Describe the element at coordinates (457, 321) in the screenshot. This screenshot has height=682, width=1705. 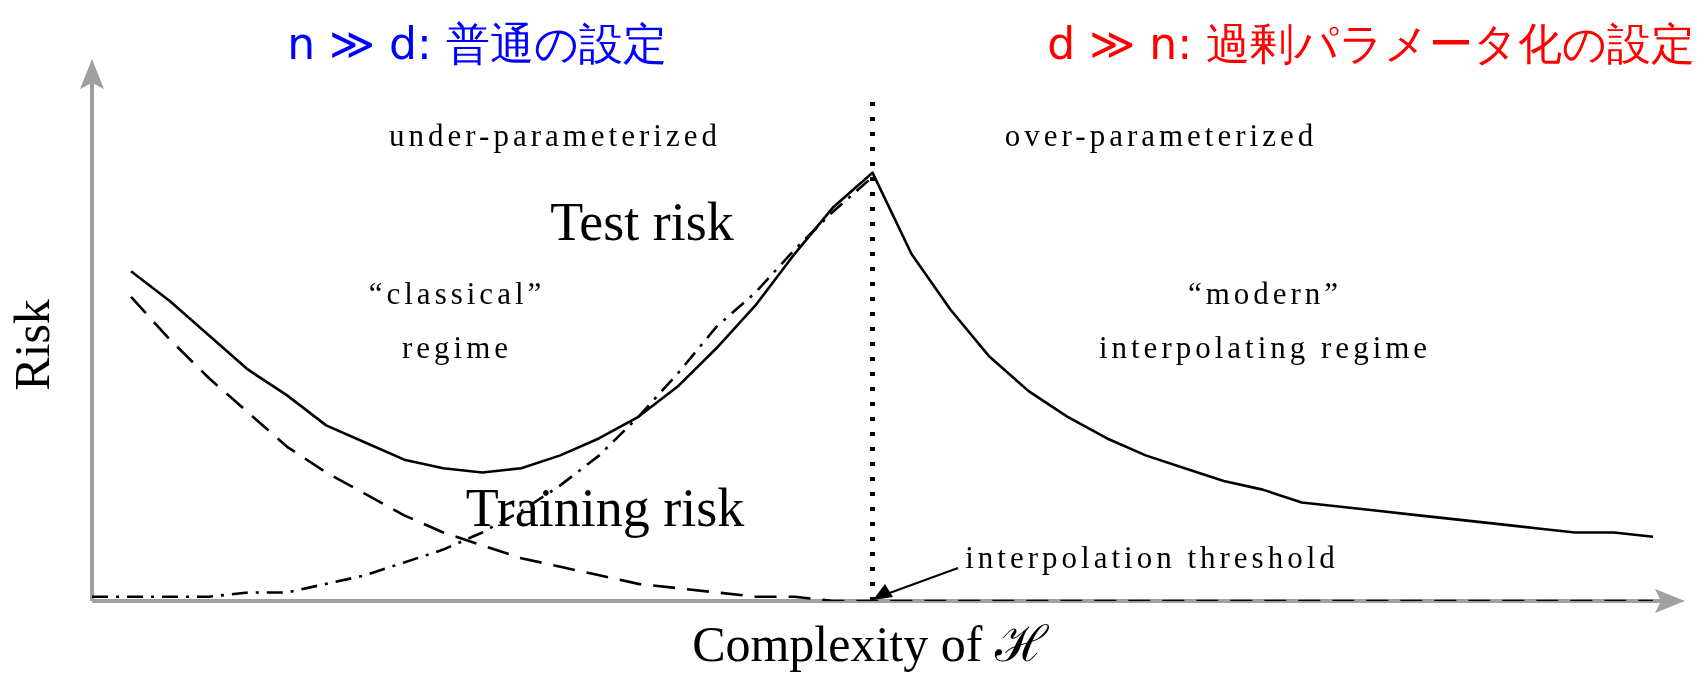
I see `annotation: “classical” regime` at that location.